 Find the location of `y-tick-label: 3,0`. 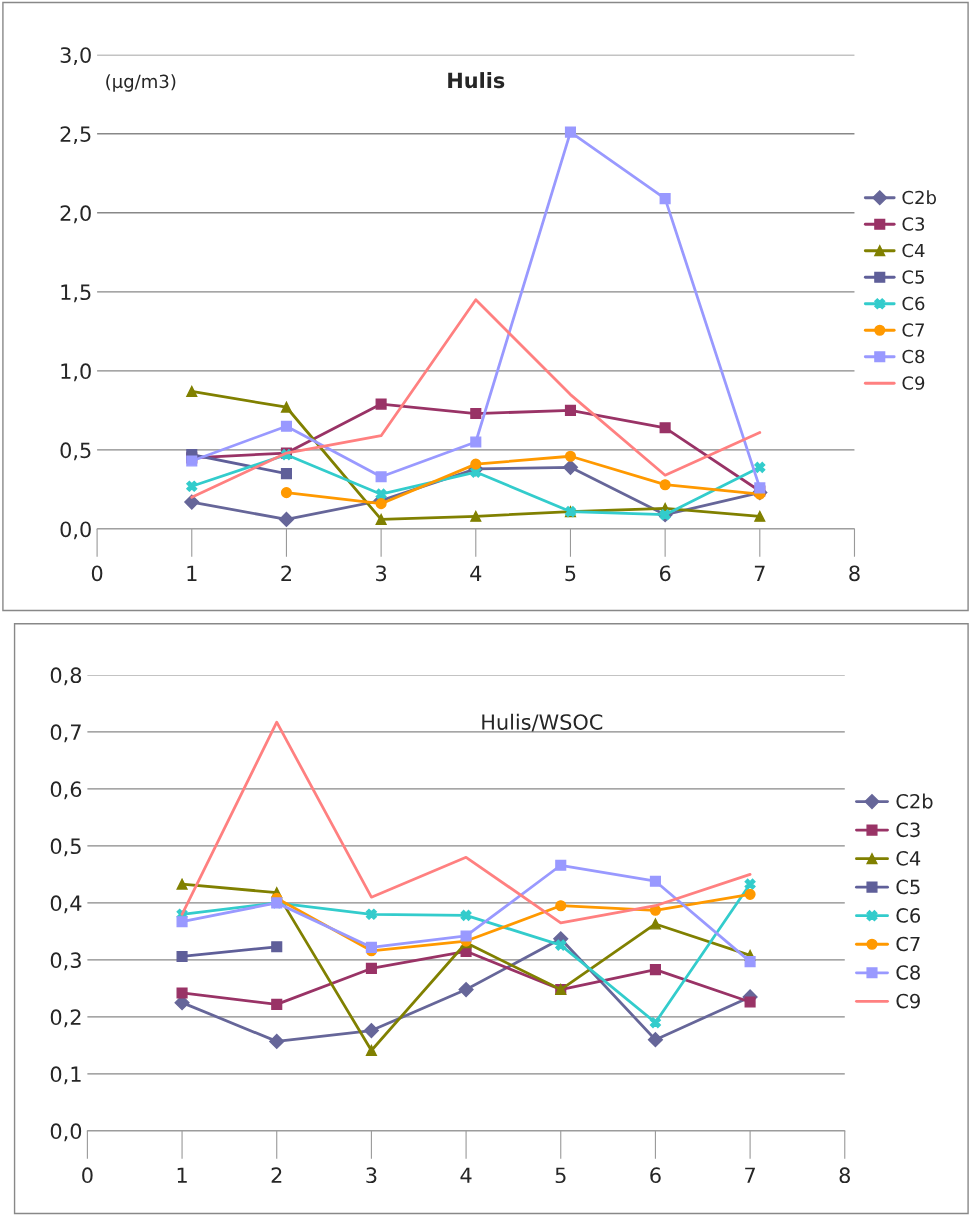

y-tick-label: 3,0 is located at coordinates (75, 56).